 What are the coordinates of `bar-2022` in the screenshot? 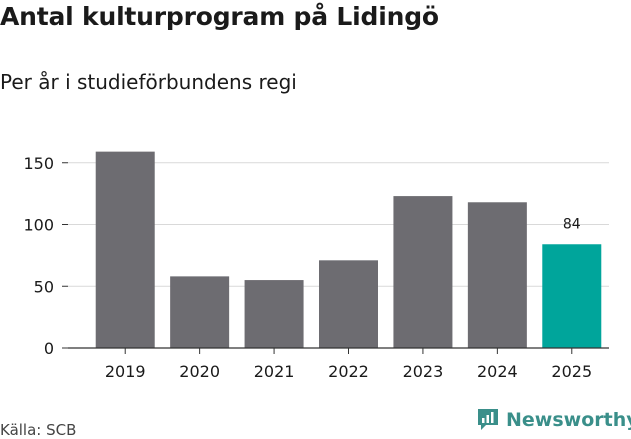 It's located at (348, 304).